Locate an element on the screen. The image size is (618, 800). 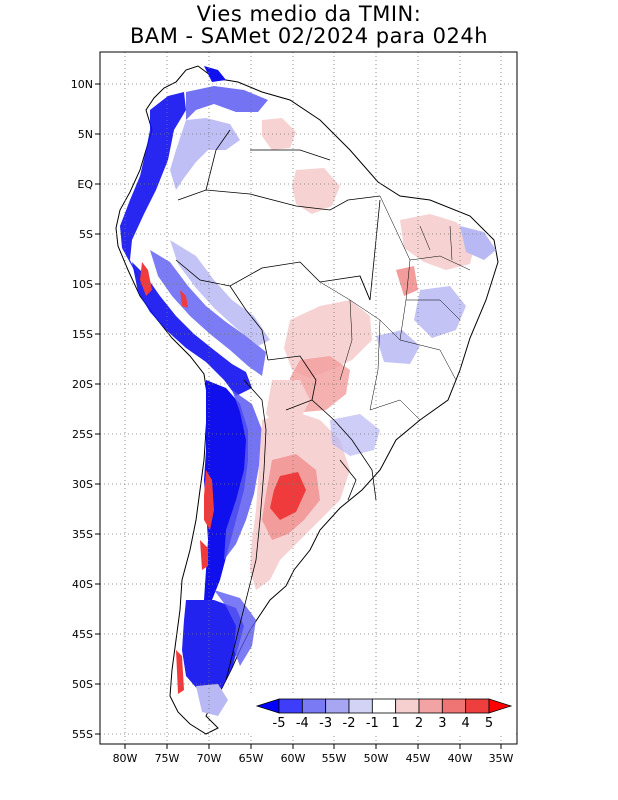
lat-label: 55S is located at coordinates (82, 734).